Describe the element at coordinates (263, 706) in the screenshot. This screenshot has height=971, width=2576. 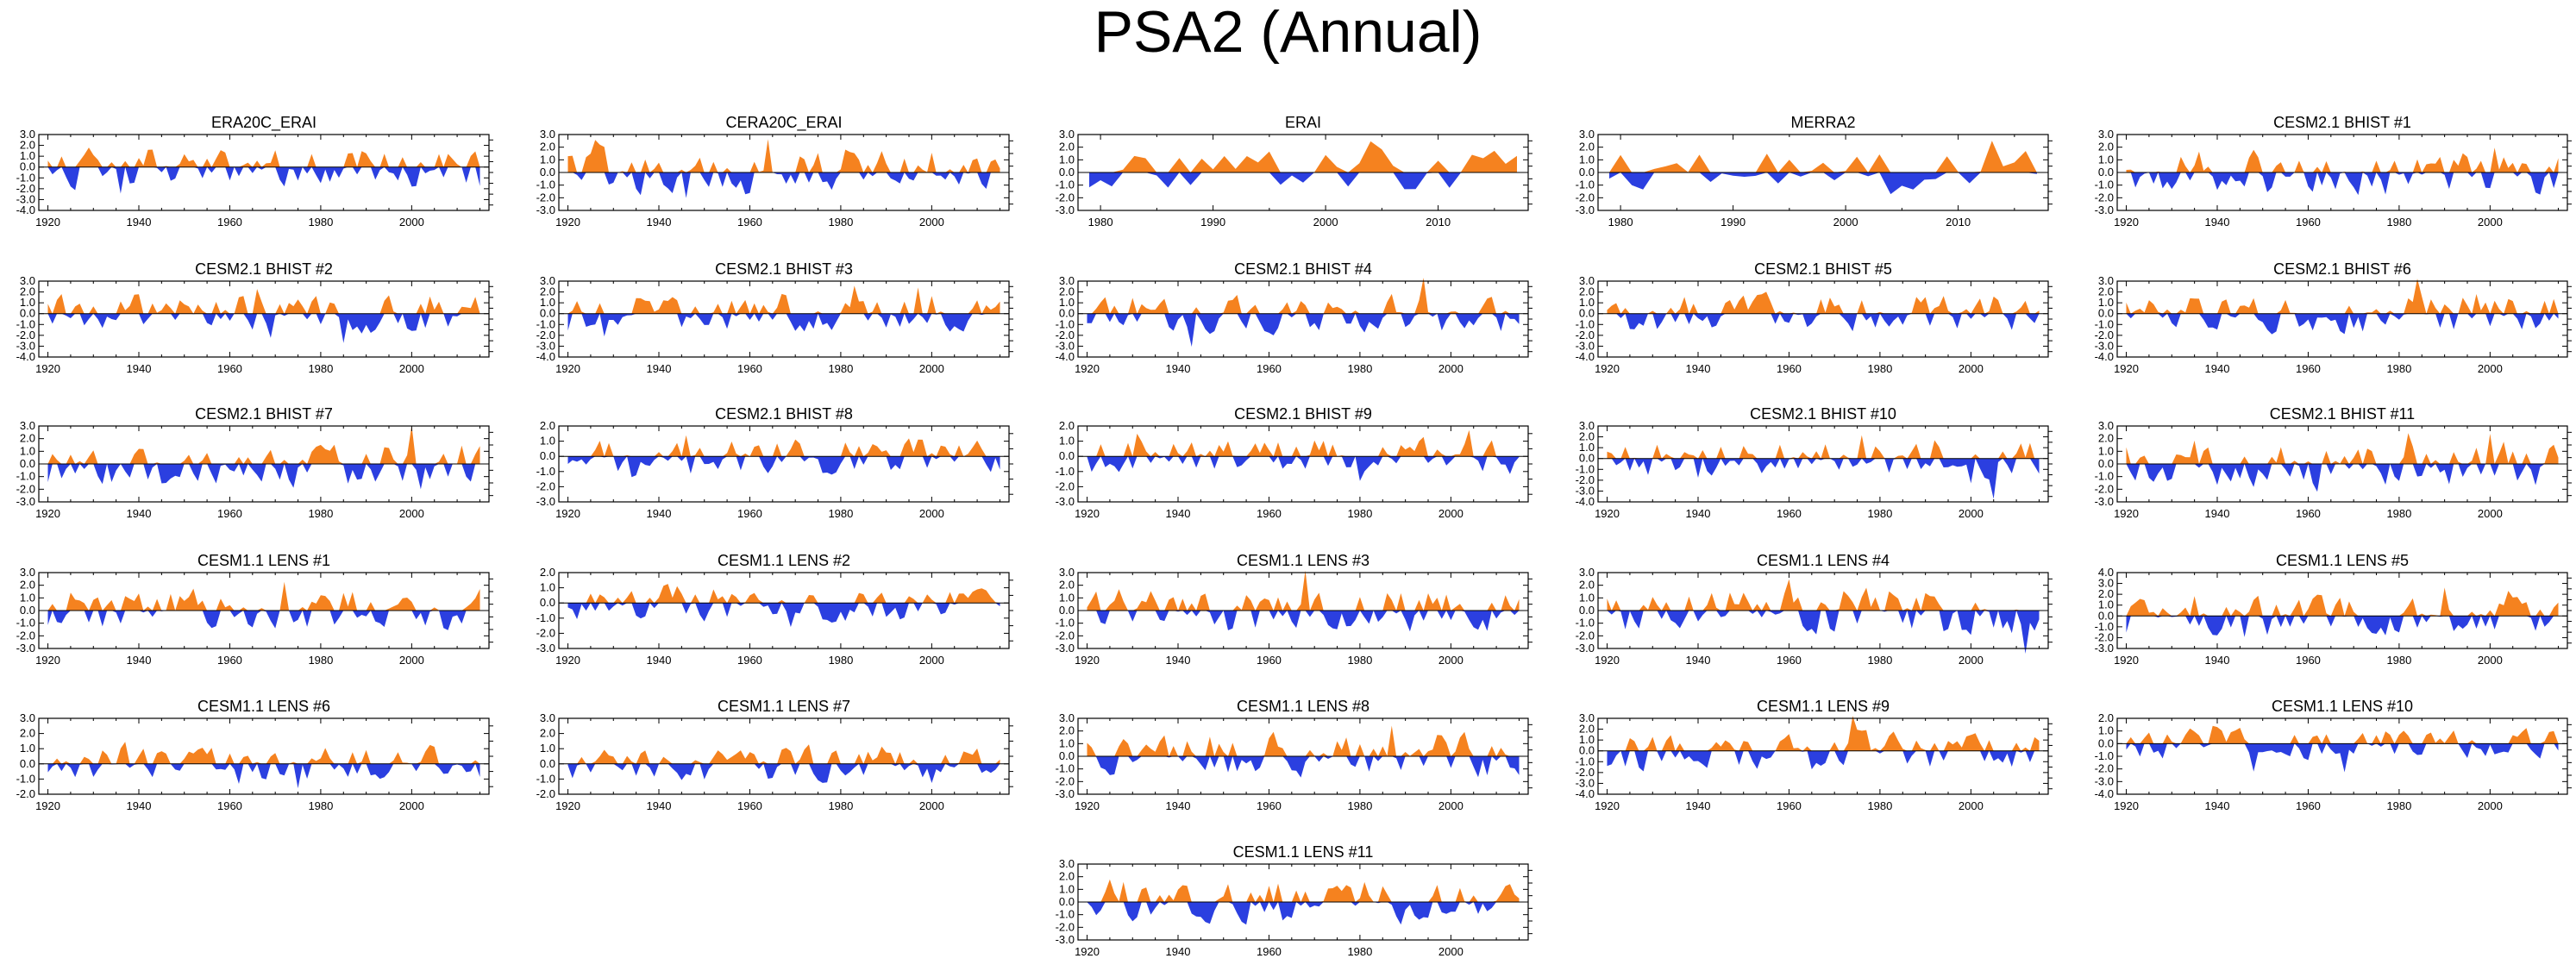
I see `panel-title: CESM1.1 LENS #6` at that location.